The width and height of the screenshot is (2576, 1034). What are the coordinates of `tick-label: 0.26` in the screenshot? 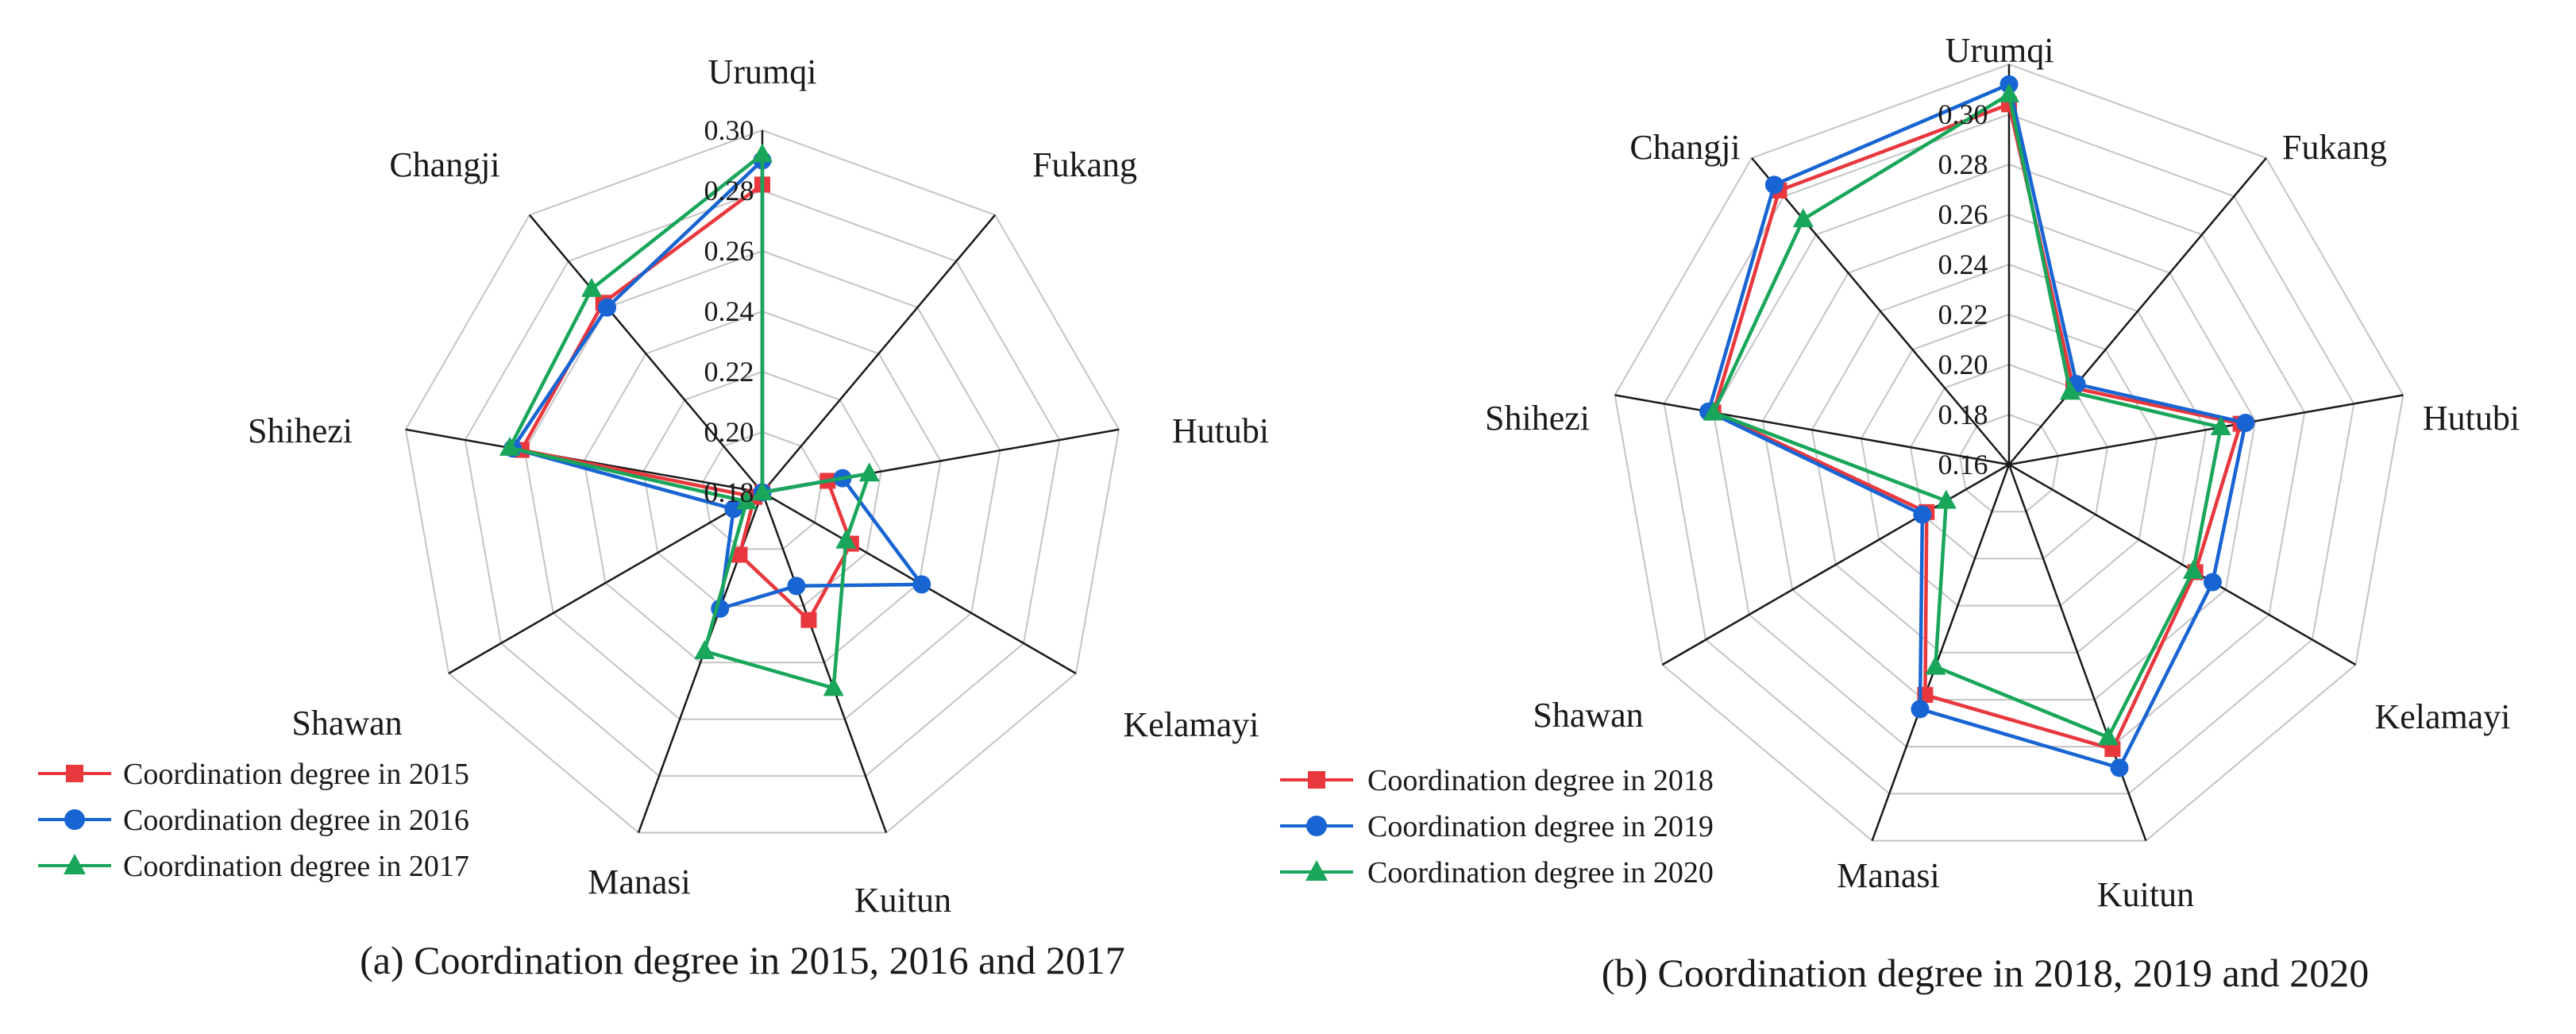 It's located at (729, 251).